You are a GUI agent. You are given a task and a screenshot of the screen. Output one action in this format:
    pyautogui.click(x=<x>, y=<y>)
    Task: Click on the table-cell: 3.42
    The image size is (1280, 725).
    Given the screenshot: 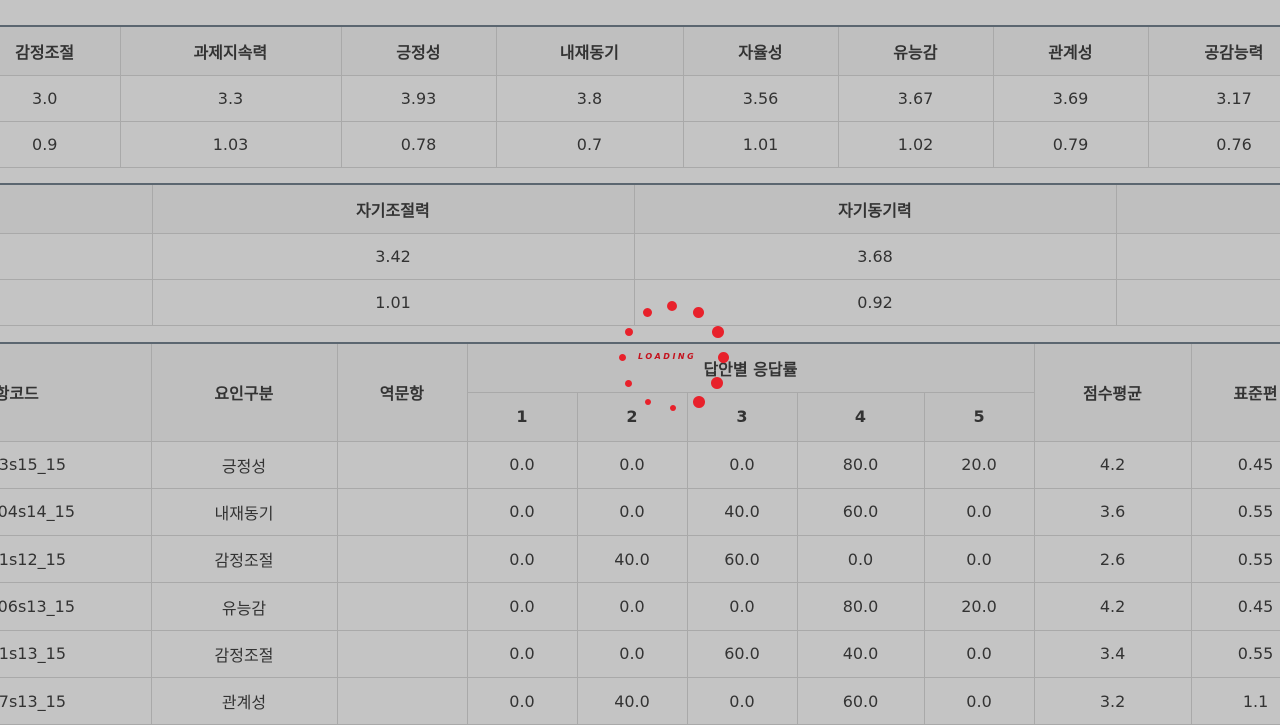 What is the action you would take?
    pyautogui.click(x=393, y=256)
    